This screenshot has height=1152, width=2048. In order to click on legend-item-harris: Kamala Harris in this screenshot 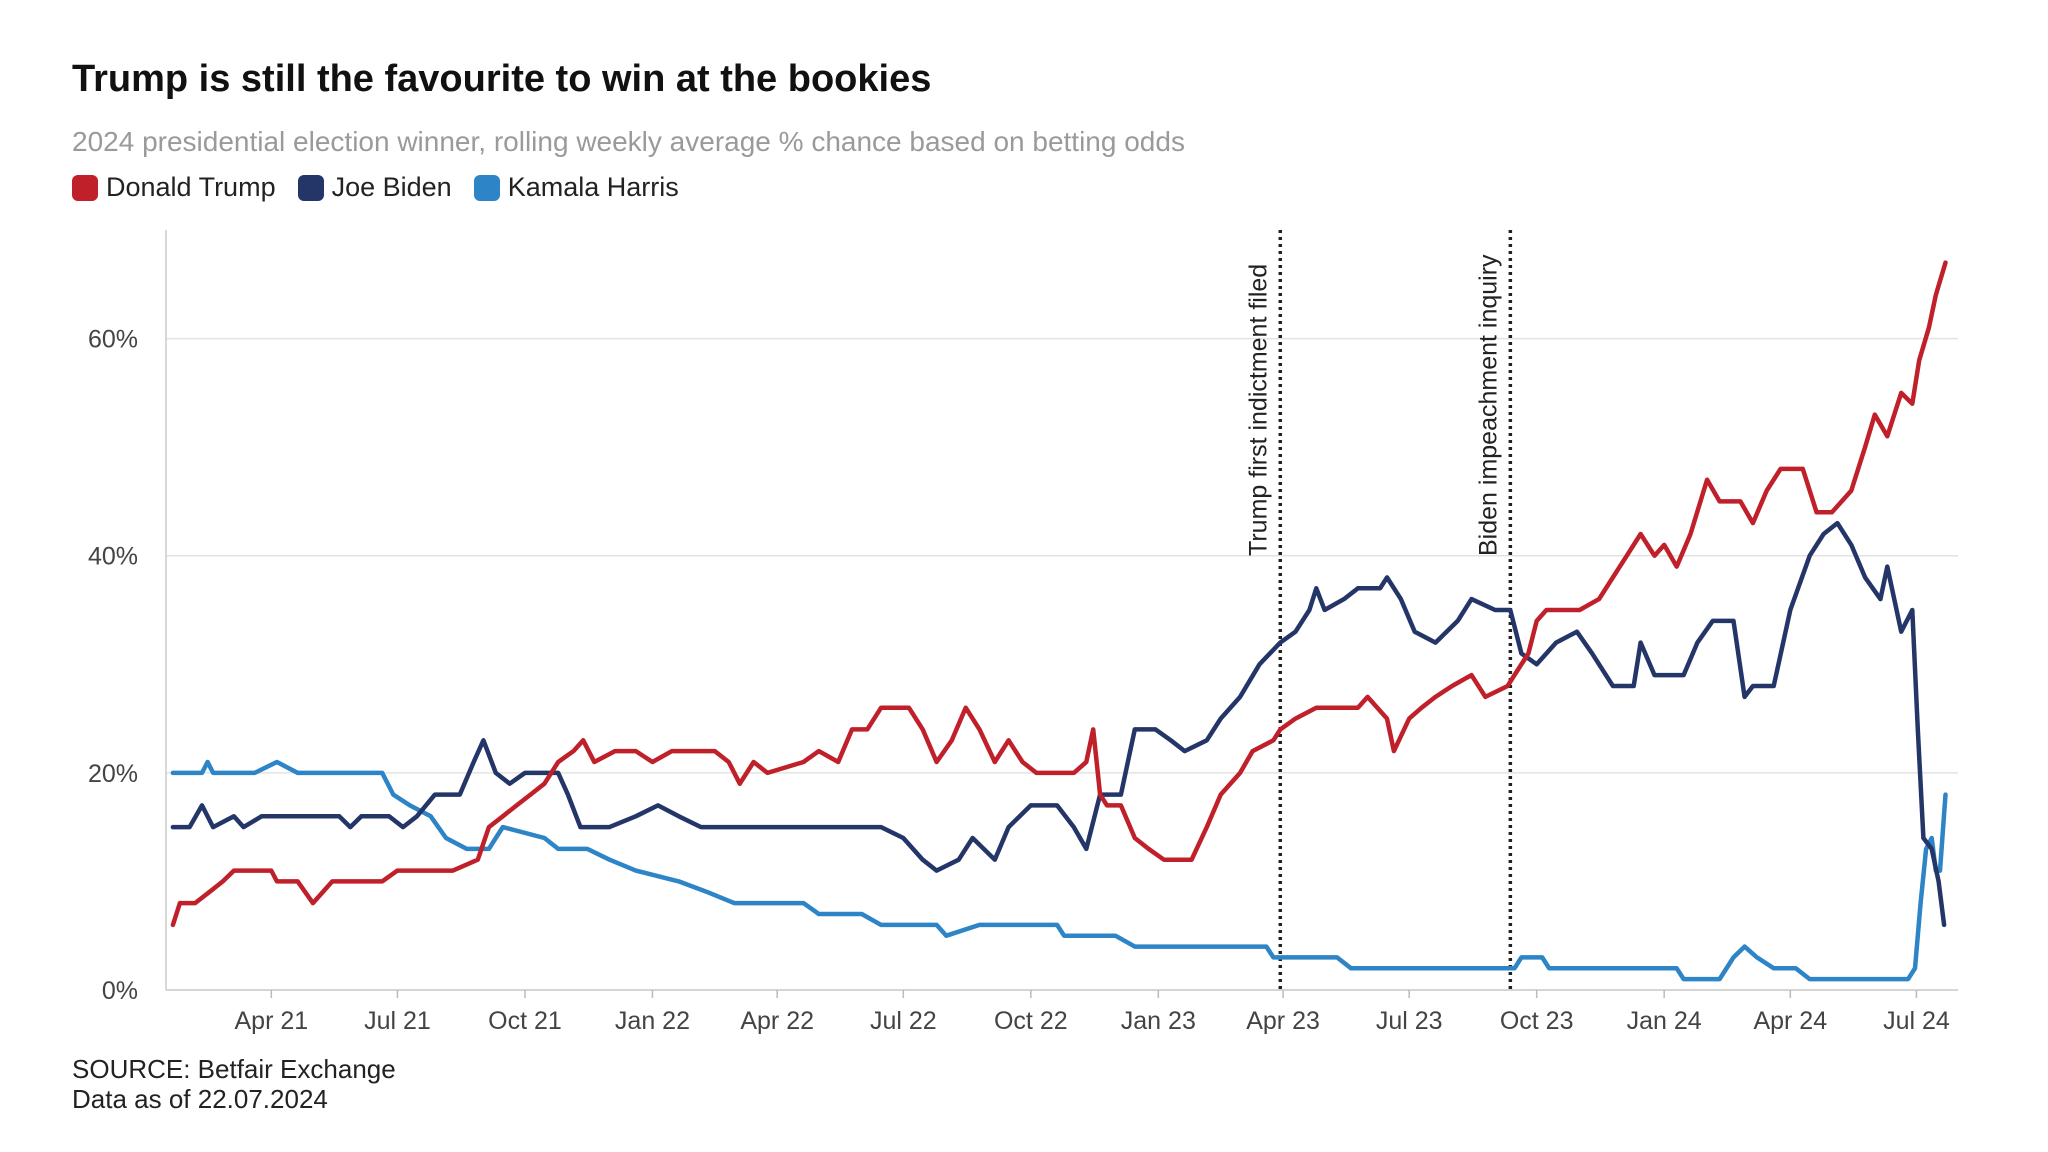, I will do `click(576, 187)`.